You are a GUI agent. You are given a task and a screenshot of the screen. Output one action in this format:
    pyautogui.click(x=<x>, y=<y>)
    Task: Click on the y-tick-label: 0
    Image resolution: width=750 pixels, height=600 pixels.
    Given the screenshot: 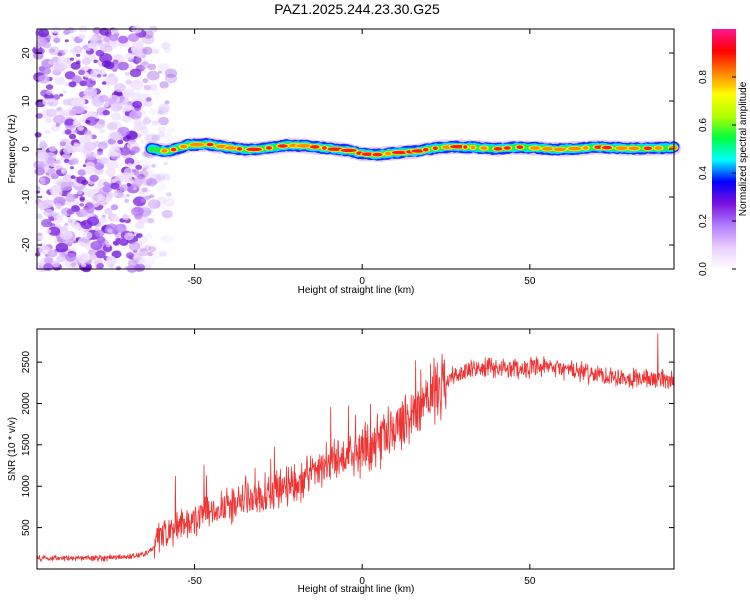 What is the action you would take?
    pyautogui.click(x=26, y=149)
    